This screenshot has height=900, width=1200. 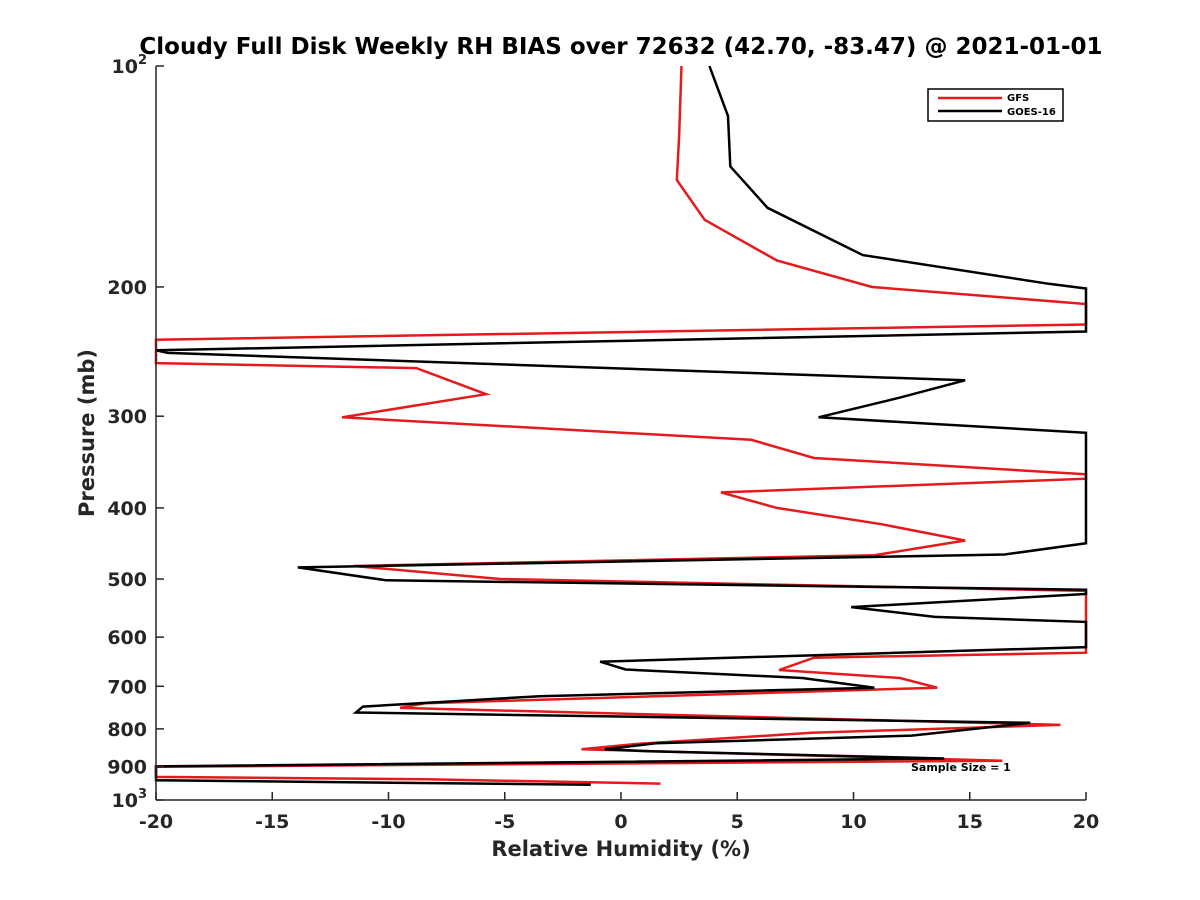 I want to click on y-tick-label: 10³, so click(x=130, y=799).